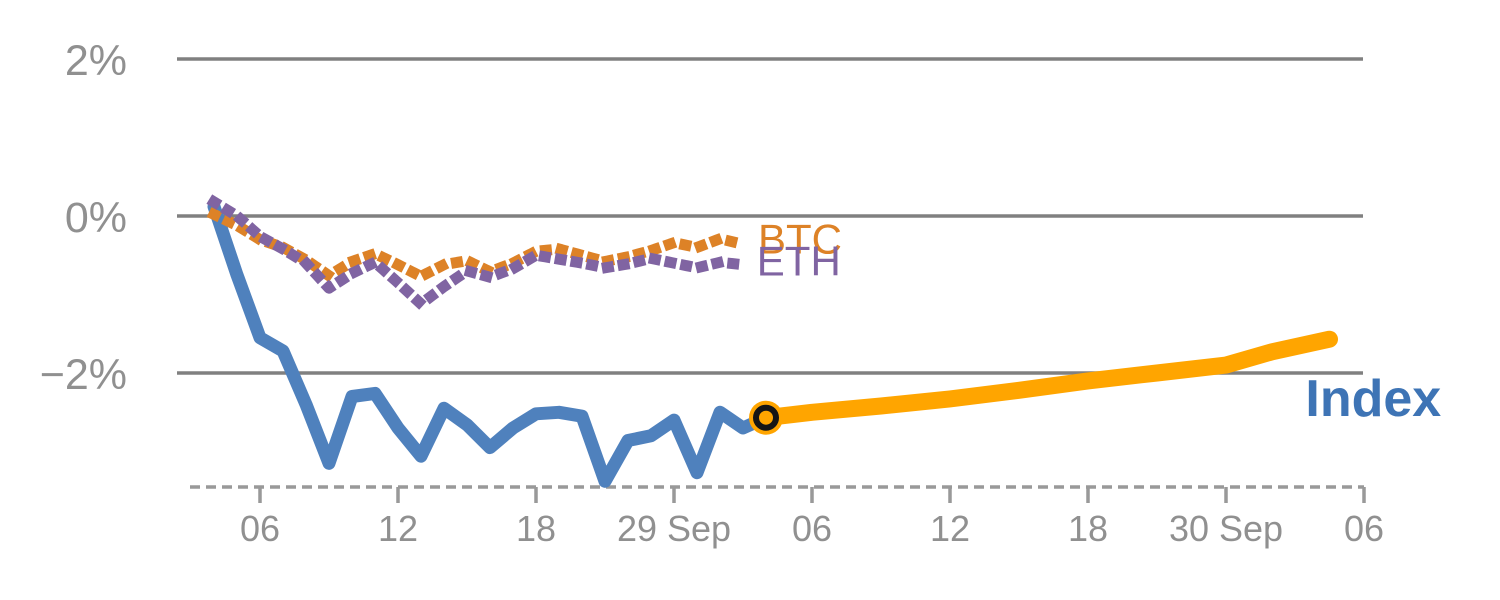  I want to click on btc-line, so click(478, 244).